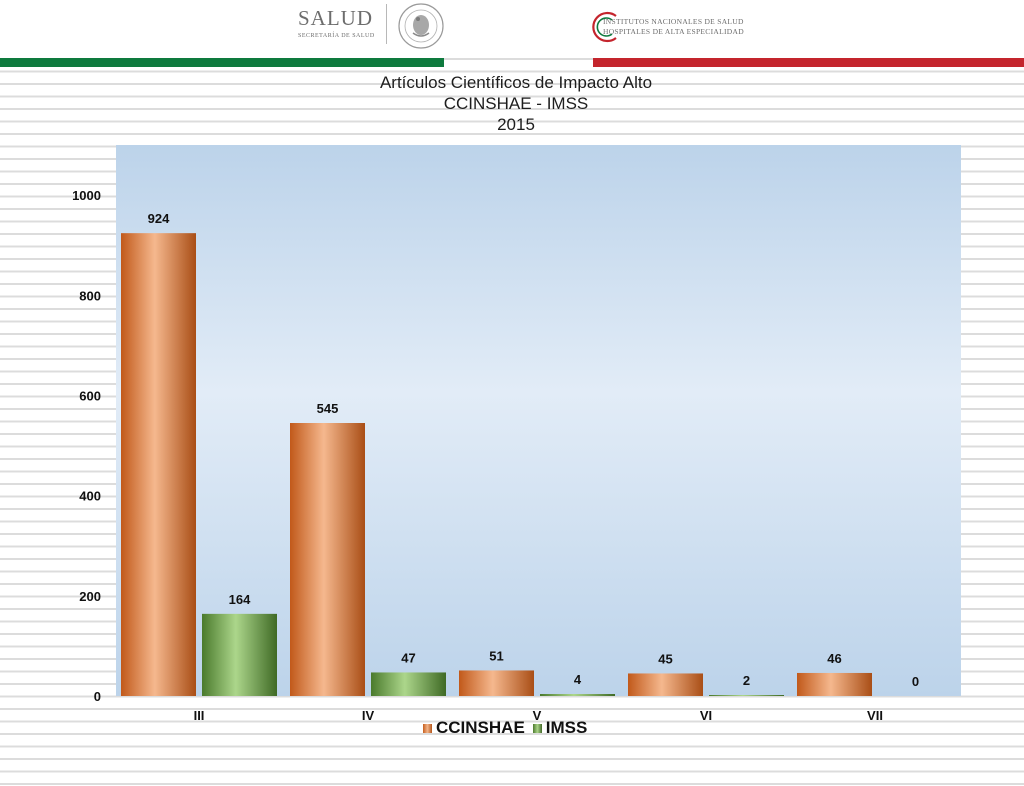 The height and width of the screenshot is (786, 1024). I want to click on x-tick-label: VII, so click(875, 715).